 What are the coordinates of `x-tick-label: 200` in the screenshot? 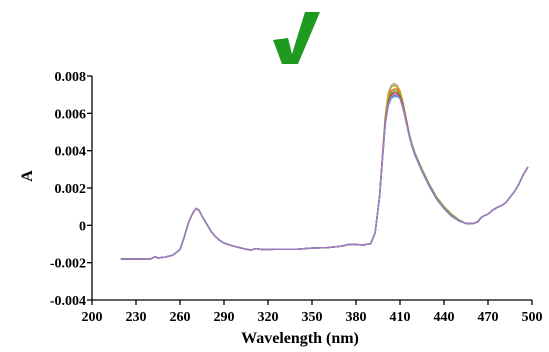 It's located at (92, 317).